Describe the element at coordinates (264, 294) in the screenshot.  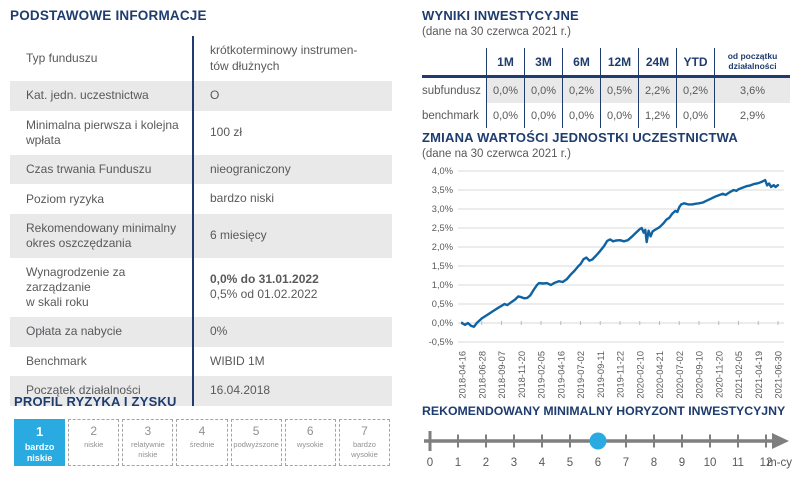
I see `info-value-line: 0,5% od 01.02.2022` at that location.